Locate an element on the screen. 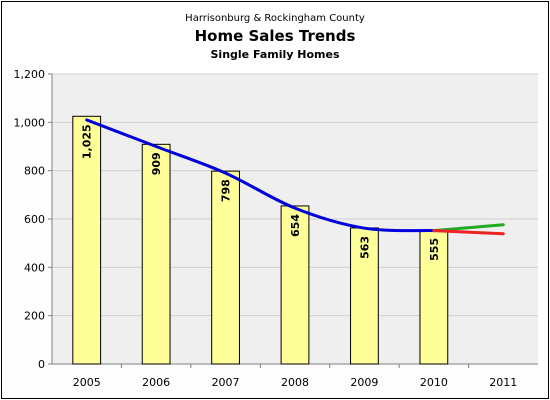 This screenshot has width=550, height=400. x-tick-label-2008: 2008 is located at coordinates (295, 382).